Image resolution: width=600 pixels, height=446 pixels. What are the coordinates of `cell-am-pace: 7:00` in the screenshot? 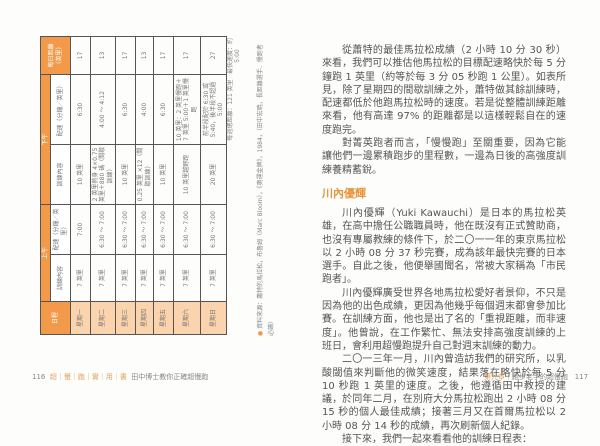 It's located at (80, 229).